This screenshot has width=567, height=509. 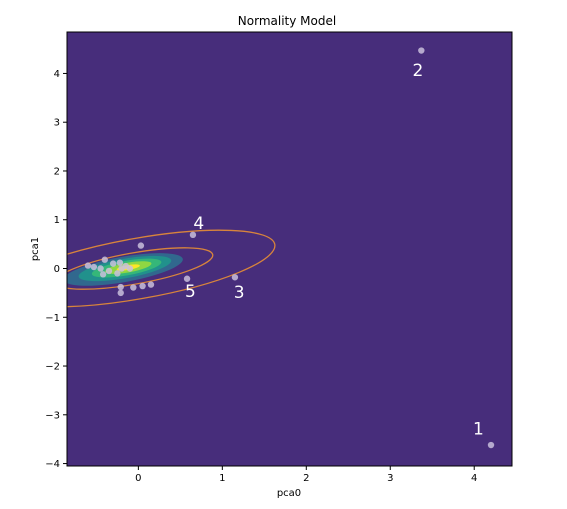 I want to click on y-tick-label: 0, so click(x=57, y=269).